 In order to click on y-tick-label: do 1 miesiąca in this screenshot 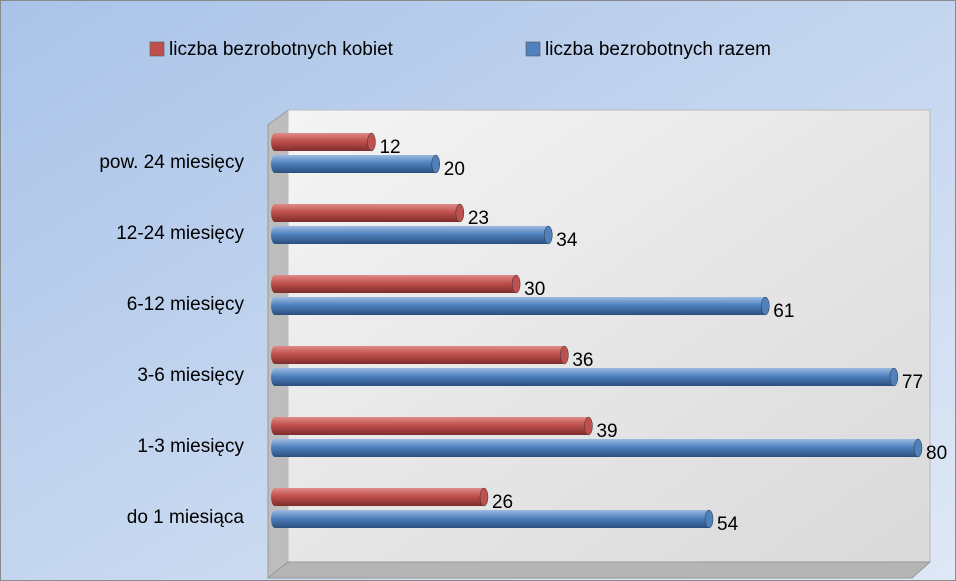, I will do `click(186, 517)`.